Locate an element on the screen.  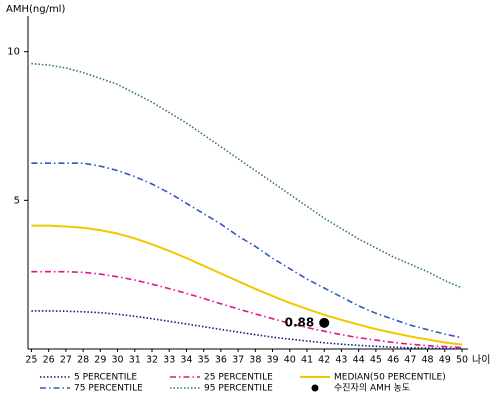
legend-label: 수진자의 AMH 농도 is located at coordinates (372, 388).